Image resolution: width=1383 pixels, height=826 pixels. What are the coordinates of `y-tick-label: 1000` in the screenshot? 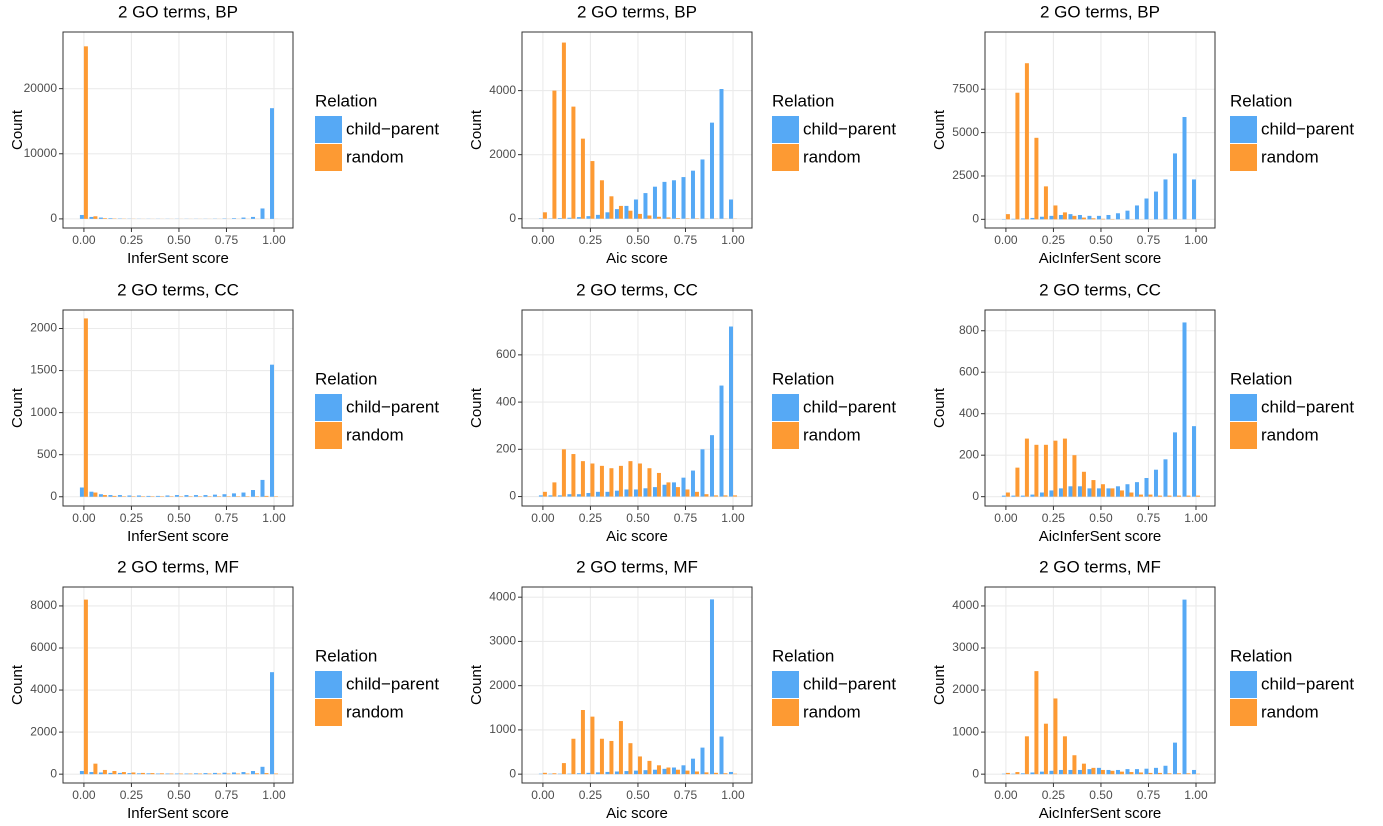 It's located at (502, 729).